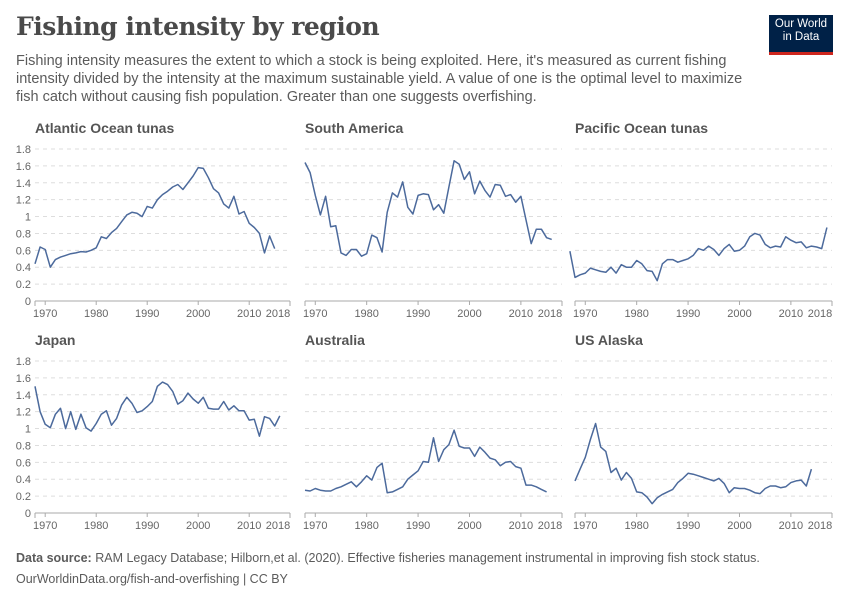  I want to click on panel-title: Atlantic Ocean tunas, so click(104, 128).